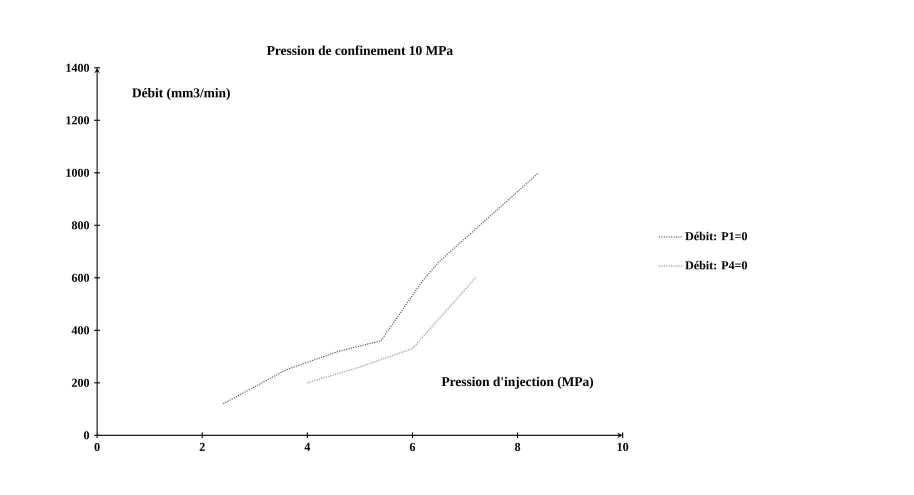  What do you see at coordinates (81, 278) in the screenshot?
I see `y-tick-label: 600` at bounding box center [81, 278].